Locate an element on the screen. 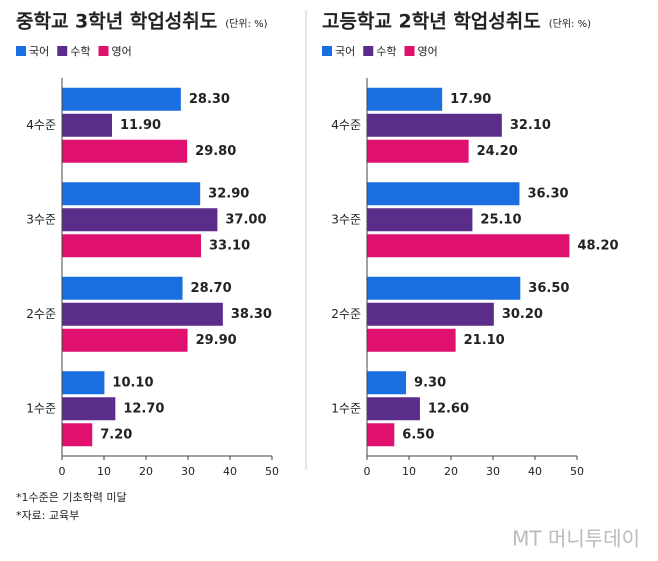 This screenshot has width=658, height=561. value-label: 29.80 is located at coordinates (215, 151).